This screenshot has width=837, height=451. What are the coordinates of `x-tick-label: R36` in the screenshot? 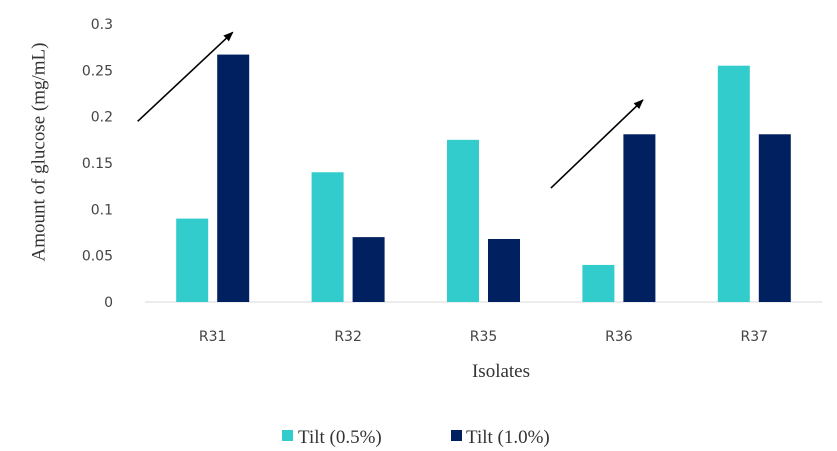 It's located at (619, 337).